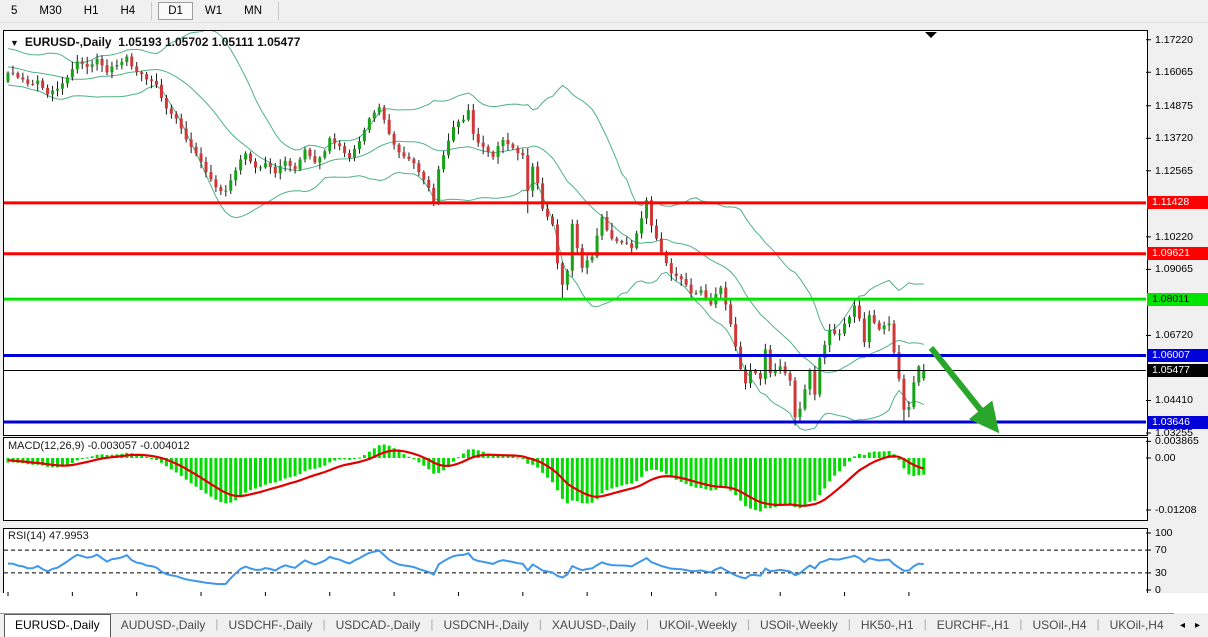  Describe the element at coordinates (593, 625) in the screenshot. I see `chart-tab-xauusd-daily: XAUUSD-,Daily` at that location.